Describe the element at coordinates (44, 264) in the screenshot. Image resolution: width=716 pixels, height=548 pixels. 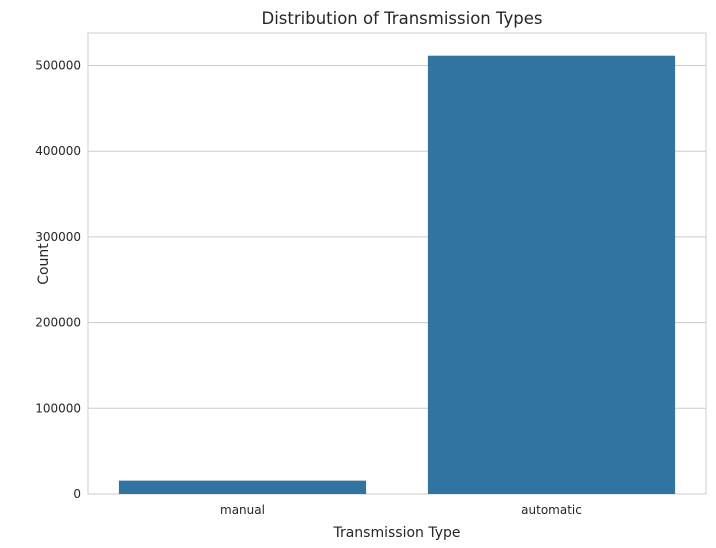
I see `y-axis-label: Count` at that location.